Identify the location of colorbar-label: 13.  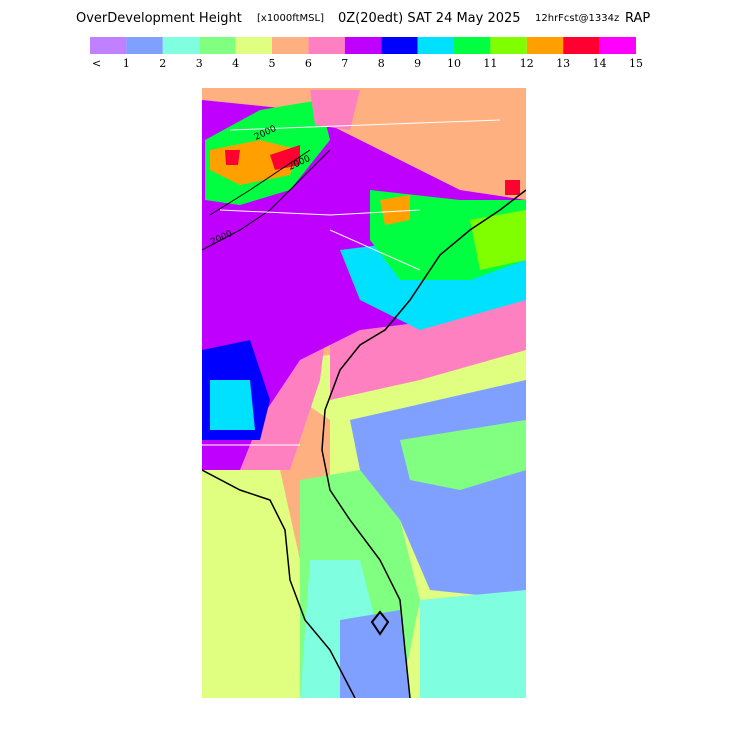
(563, 63).